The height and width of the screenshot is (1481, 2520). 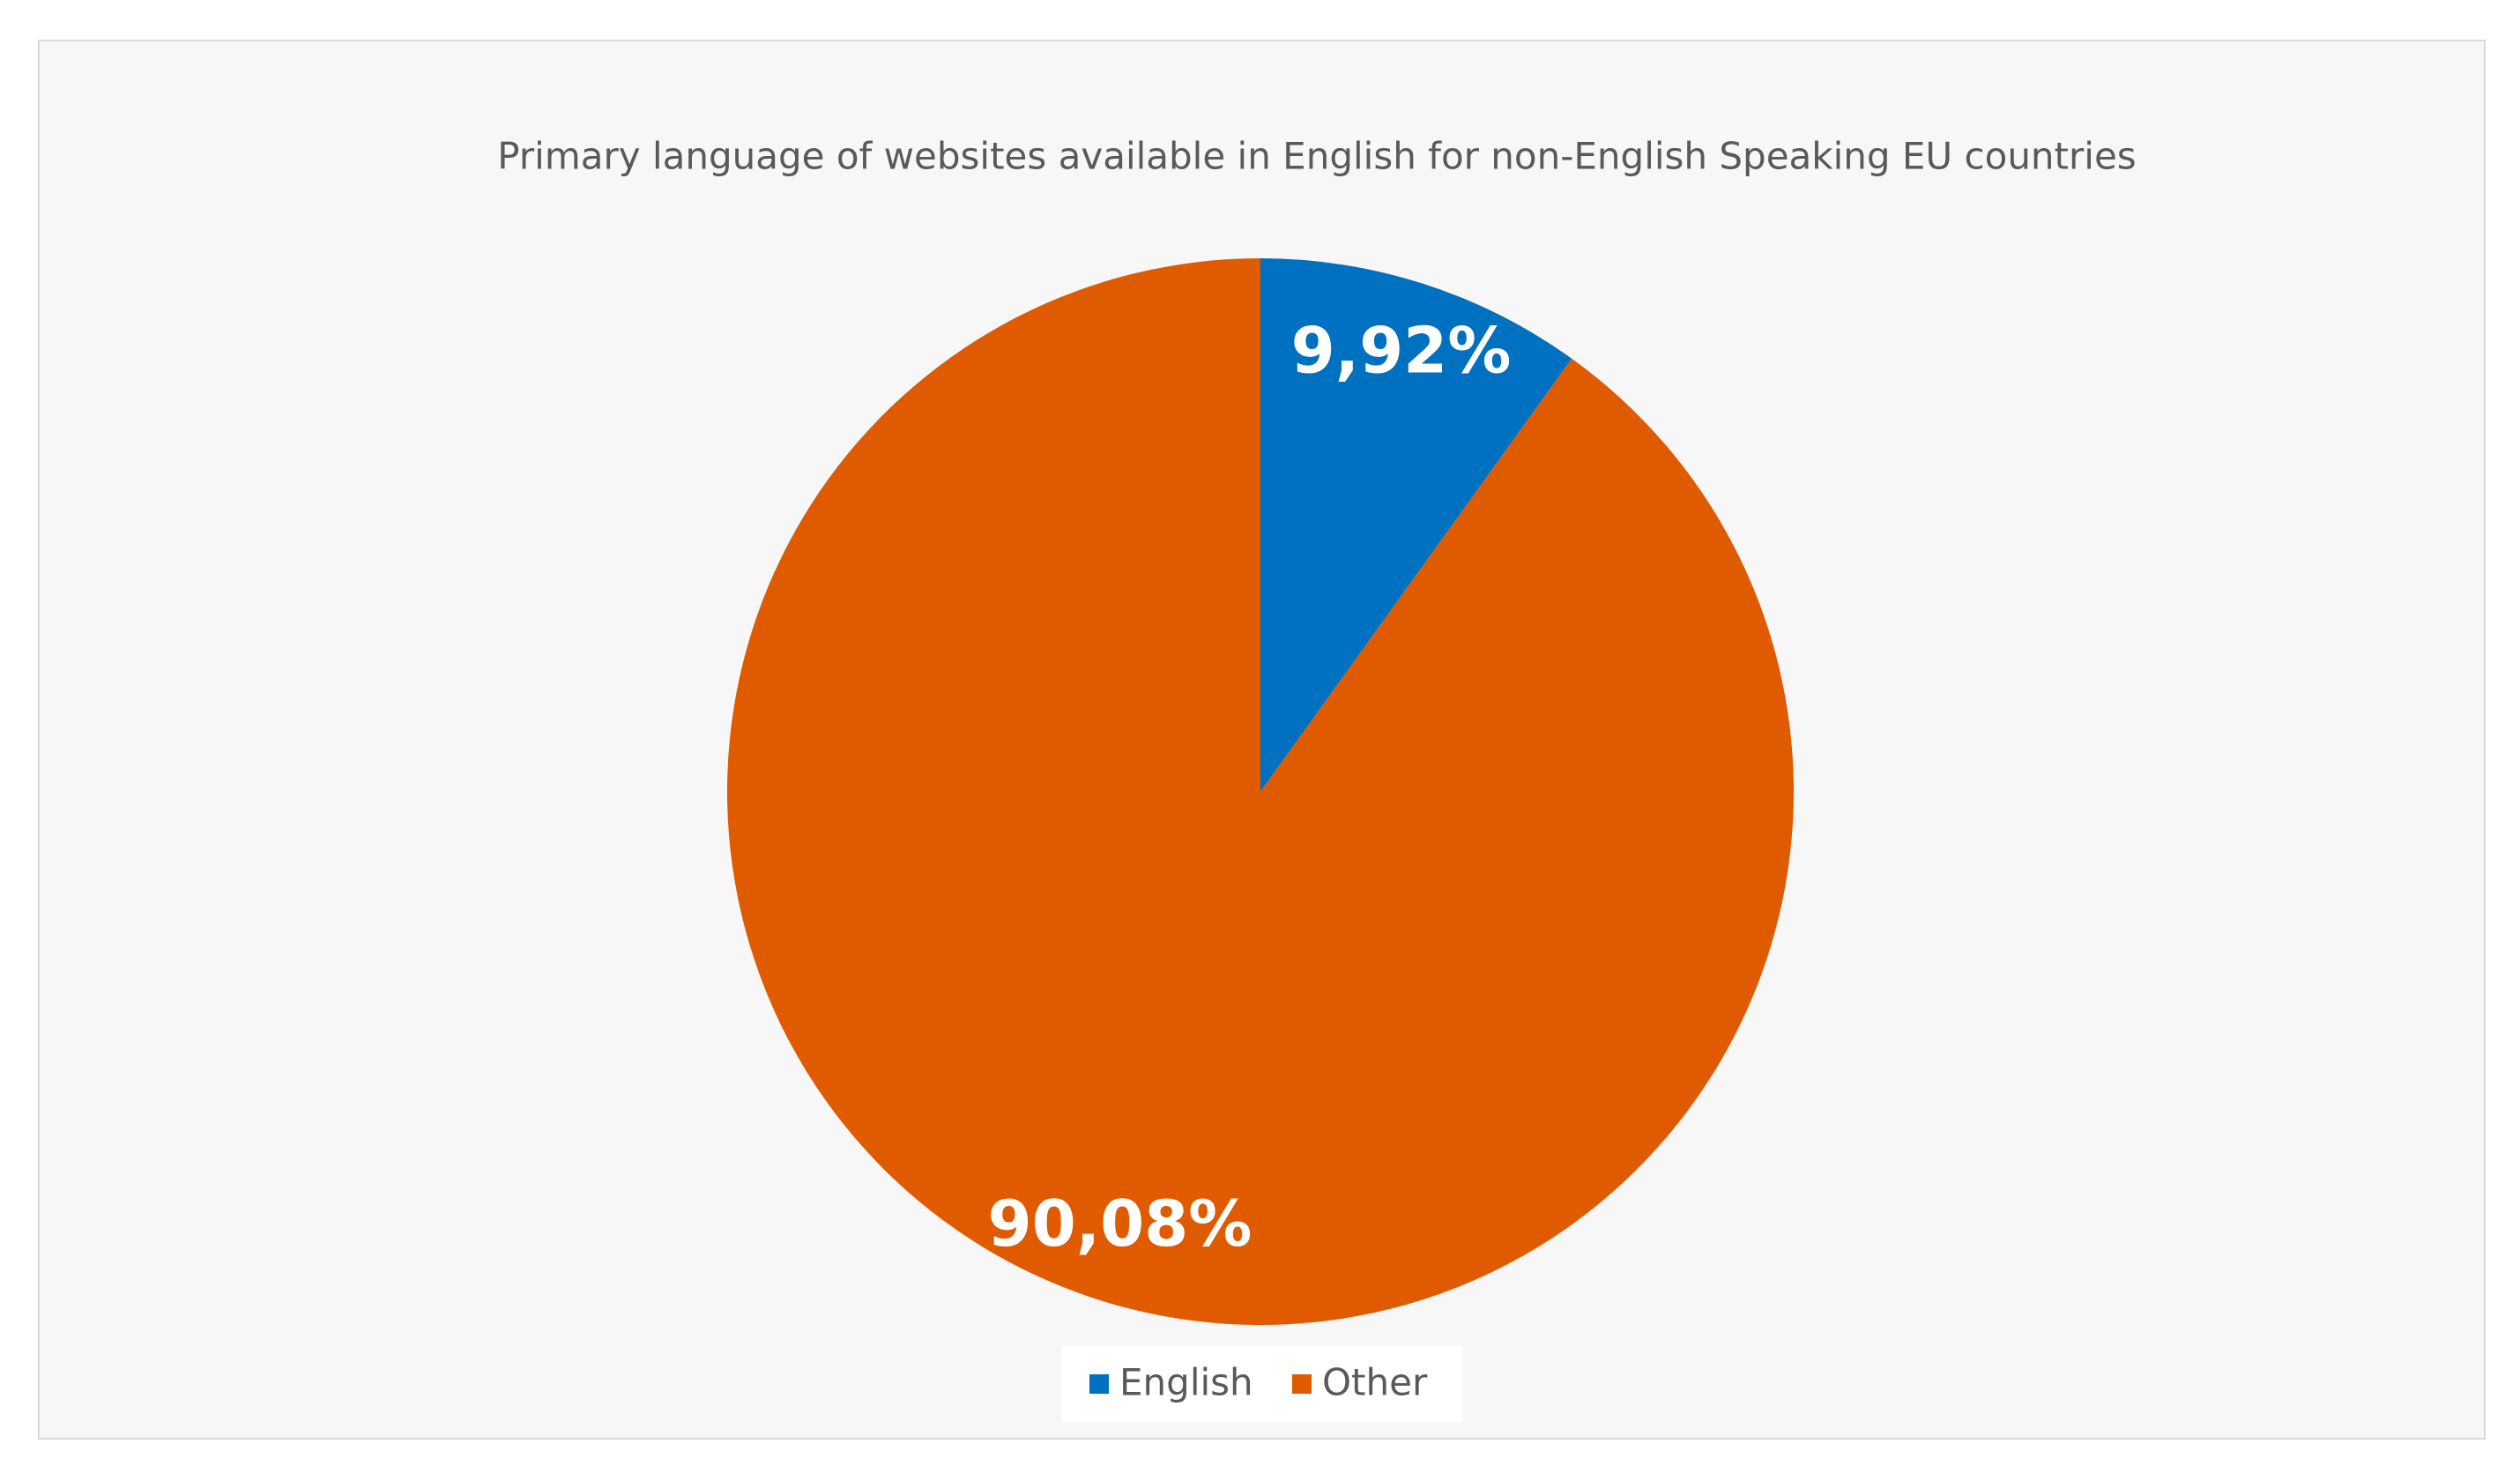 I want to click on data-label: 9,92%, so click(x=1401, y=350).